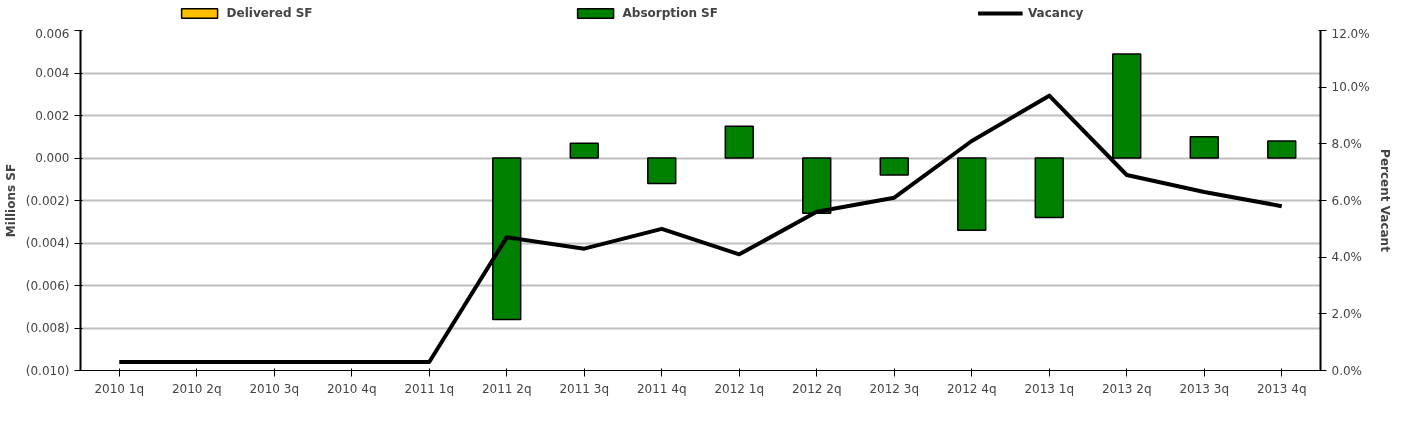 The image size is (1418, 428). Describe the element at coordinates (47, 285) in the screenshot. I see `y-tick-label: (0.006)` at that location.